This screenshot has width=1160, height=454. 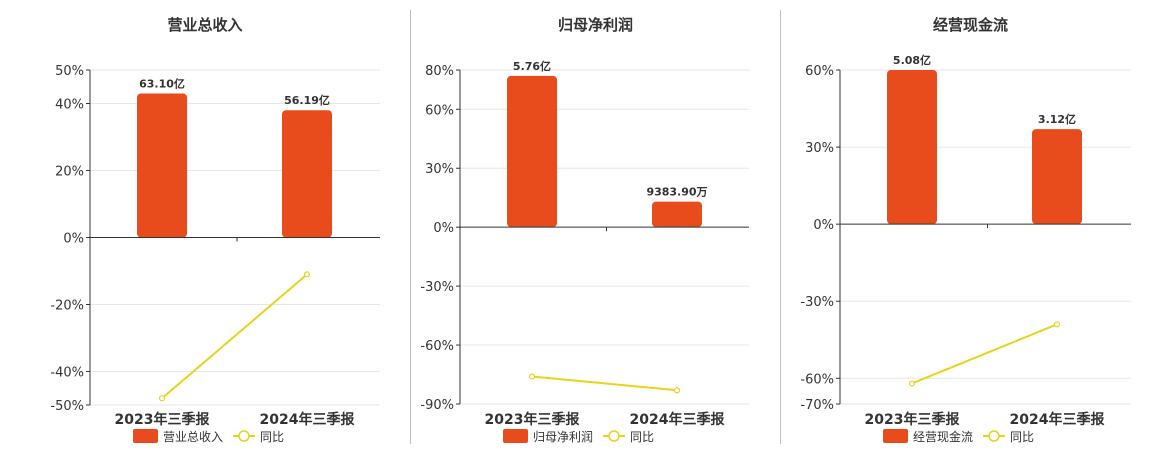 What do you see at coordinates (307, 100) in the screenshot?
I see `bar-data-label: 56.19亿` at bounding box center [307, 100].